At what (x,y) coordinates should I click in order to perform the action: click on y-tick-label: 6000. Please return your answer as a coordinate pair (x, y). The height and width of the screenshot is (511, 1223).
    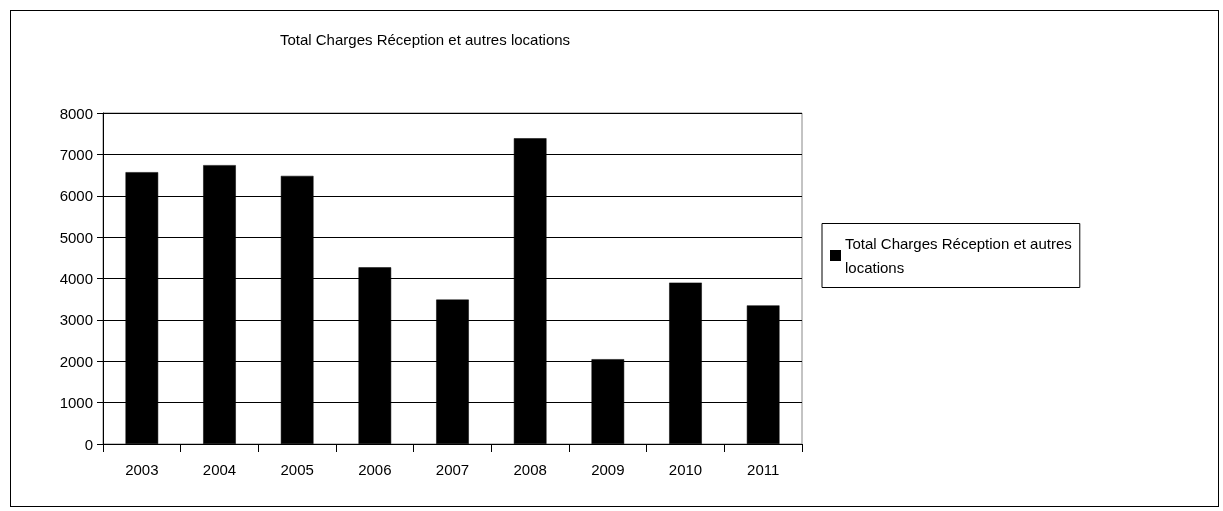
    Looking at the image, I should click on (76, 196).